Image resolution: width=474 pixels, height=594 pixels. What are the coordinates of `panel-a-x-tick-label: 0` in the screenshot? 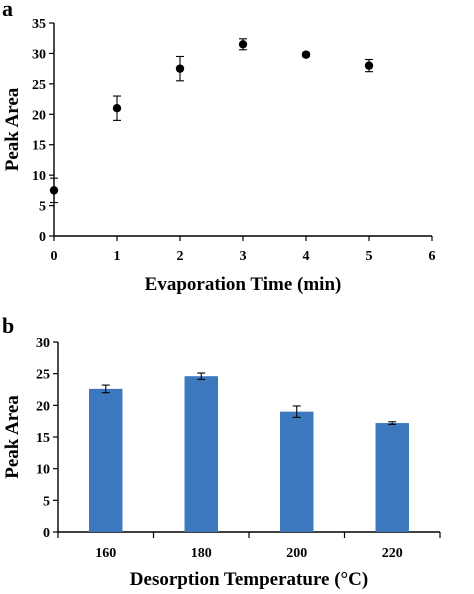 It's located at (54, 256).